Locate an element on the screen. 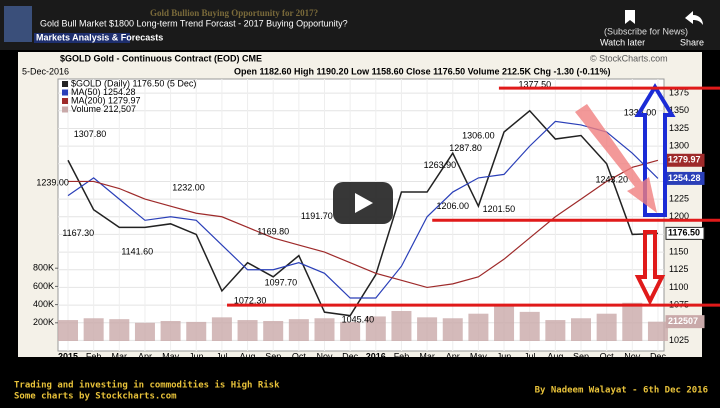 The image size is (720, 408). price-annotation: 1243.20 is located at coordinates (612, 180).